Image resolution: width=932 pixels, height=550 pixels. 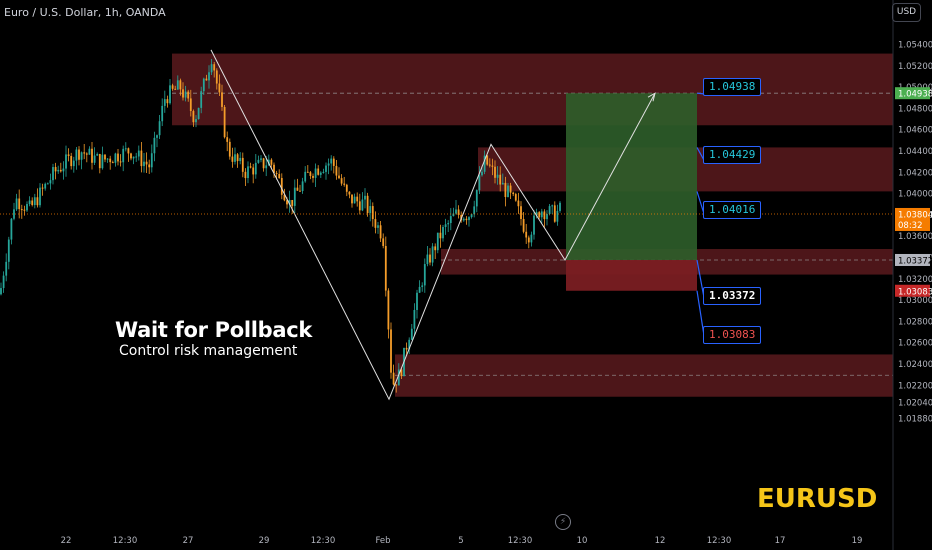 What do you see at coordinates (915, 195) in the screenshot?
I see `y-tick-label: 1.04000` at bounding box center [915, 195].